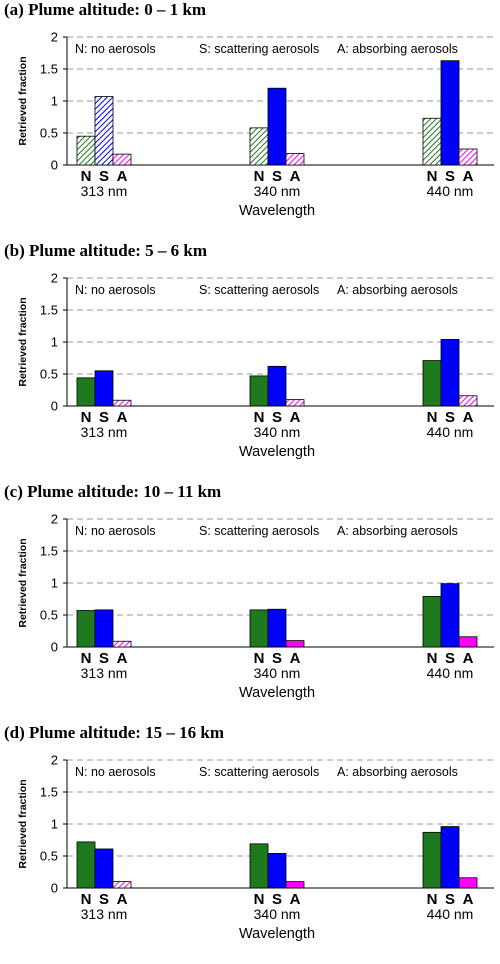 This screenshot has height=964, width=500. What do you see at coordinates (113, 491) in the screenshot?
I see `panel-title: (c) Plume altitude: 10 – 11 km` at bounding box center [113, 491].